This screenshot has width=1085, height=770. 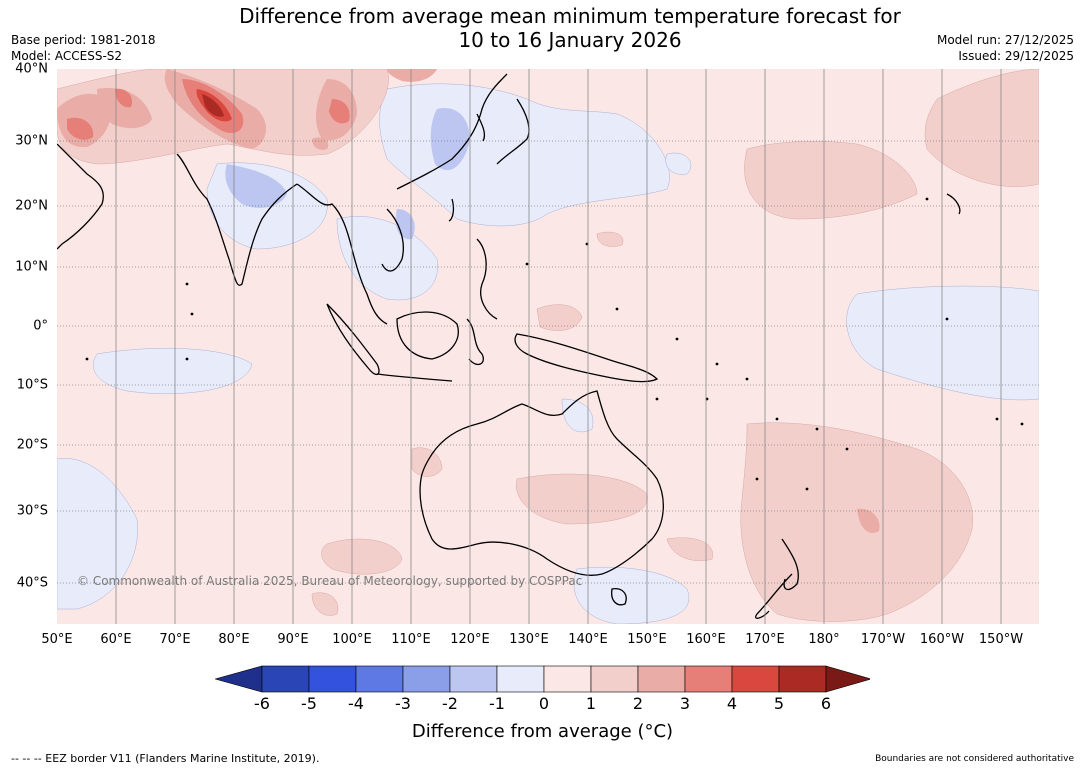 What do you see at coordinates (942, 639) in the screenshot?
I see `longitude-label: 160°W` at bounding box center [942, 639].